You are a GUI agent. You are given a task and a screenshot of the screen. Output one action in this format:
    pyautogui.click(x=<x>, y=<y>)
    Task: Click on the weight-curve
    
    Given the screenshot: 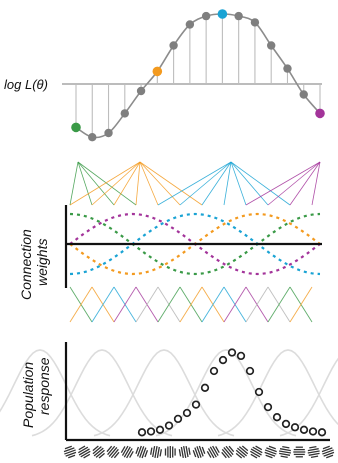 What is the action you would take?
    pyautogui.click(x=195, y=244)
    